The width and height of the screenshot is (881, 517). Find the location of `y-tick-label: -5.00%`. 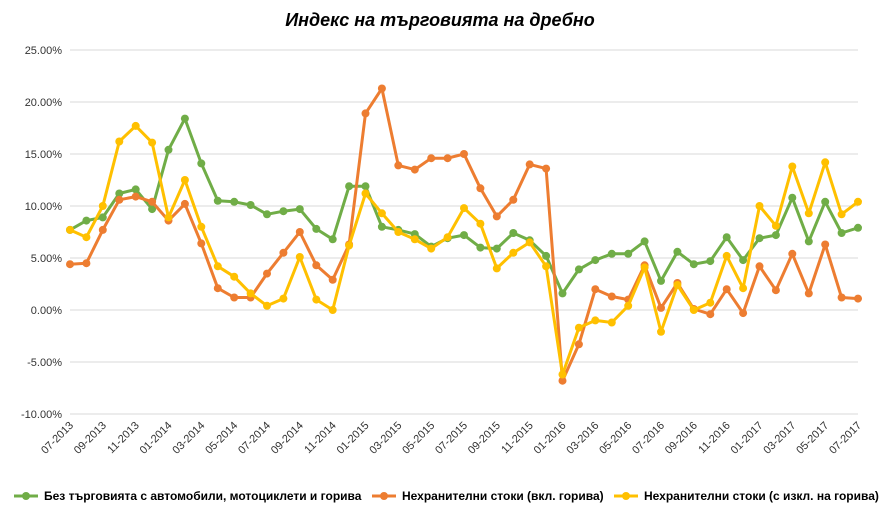

y-tick-label: -5.00% is located at coordinates (44, 363).